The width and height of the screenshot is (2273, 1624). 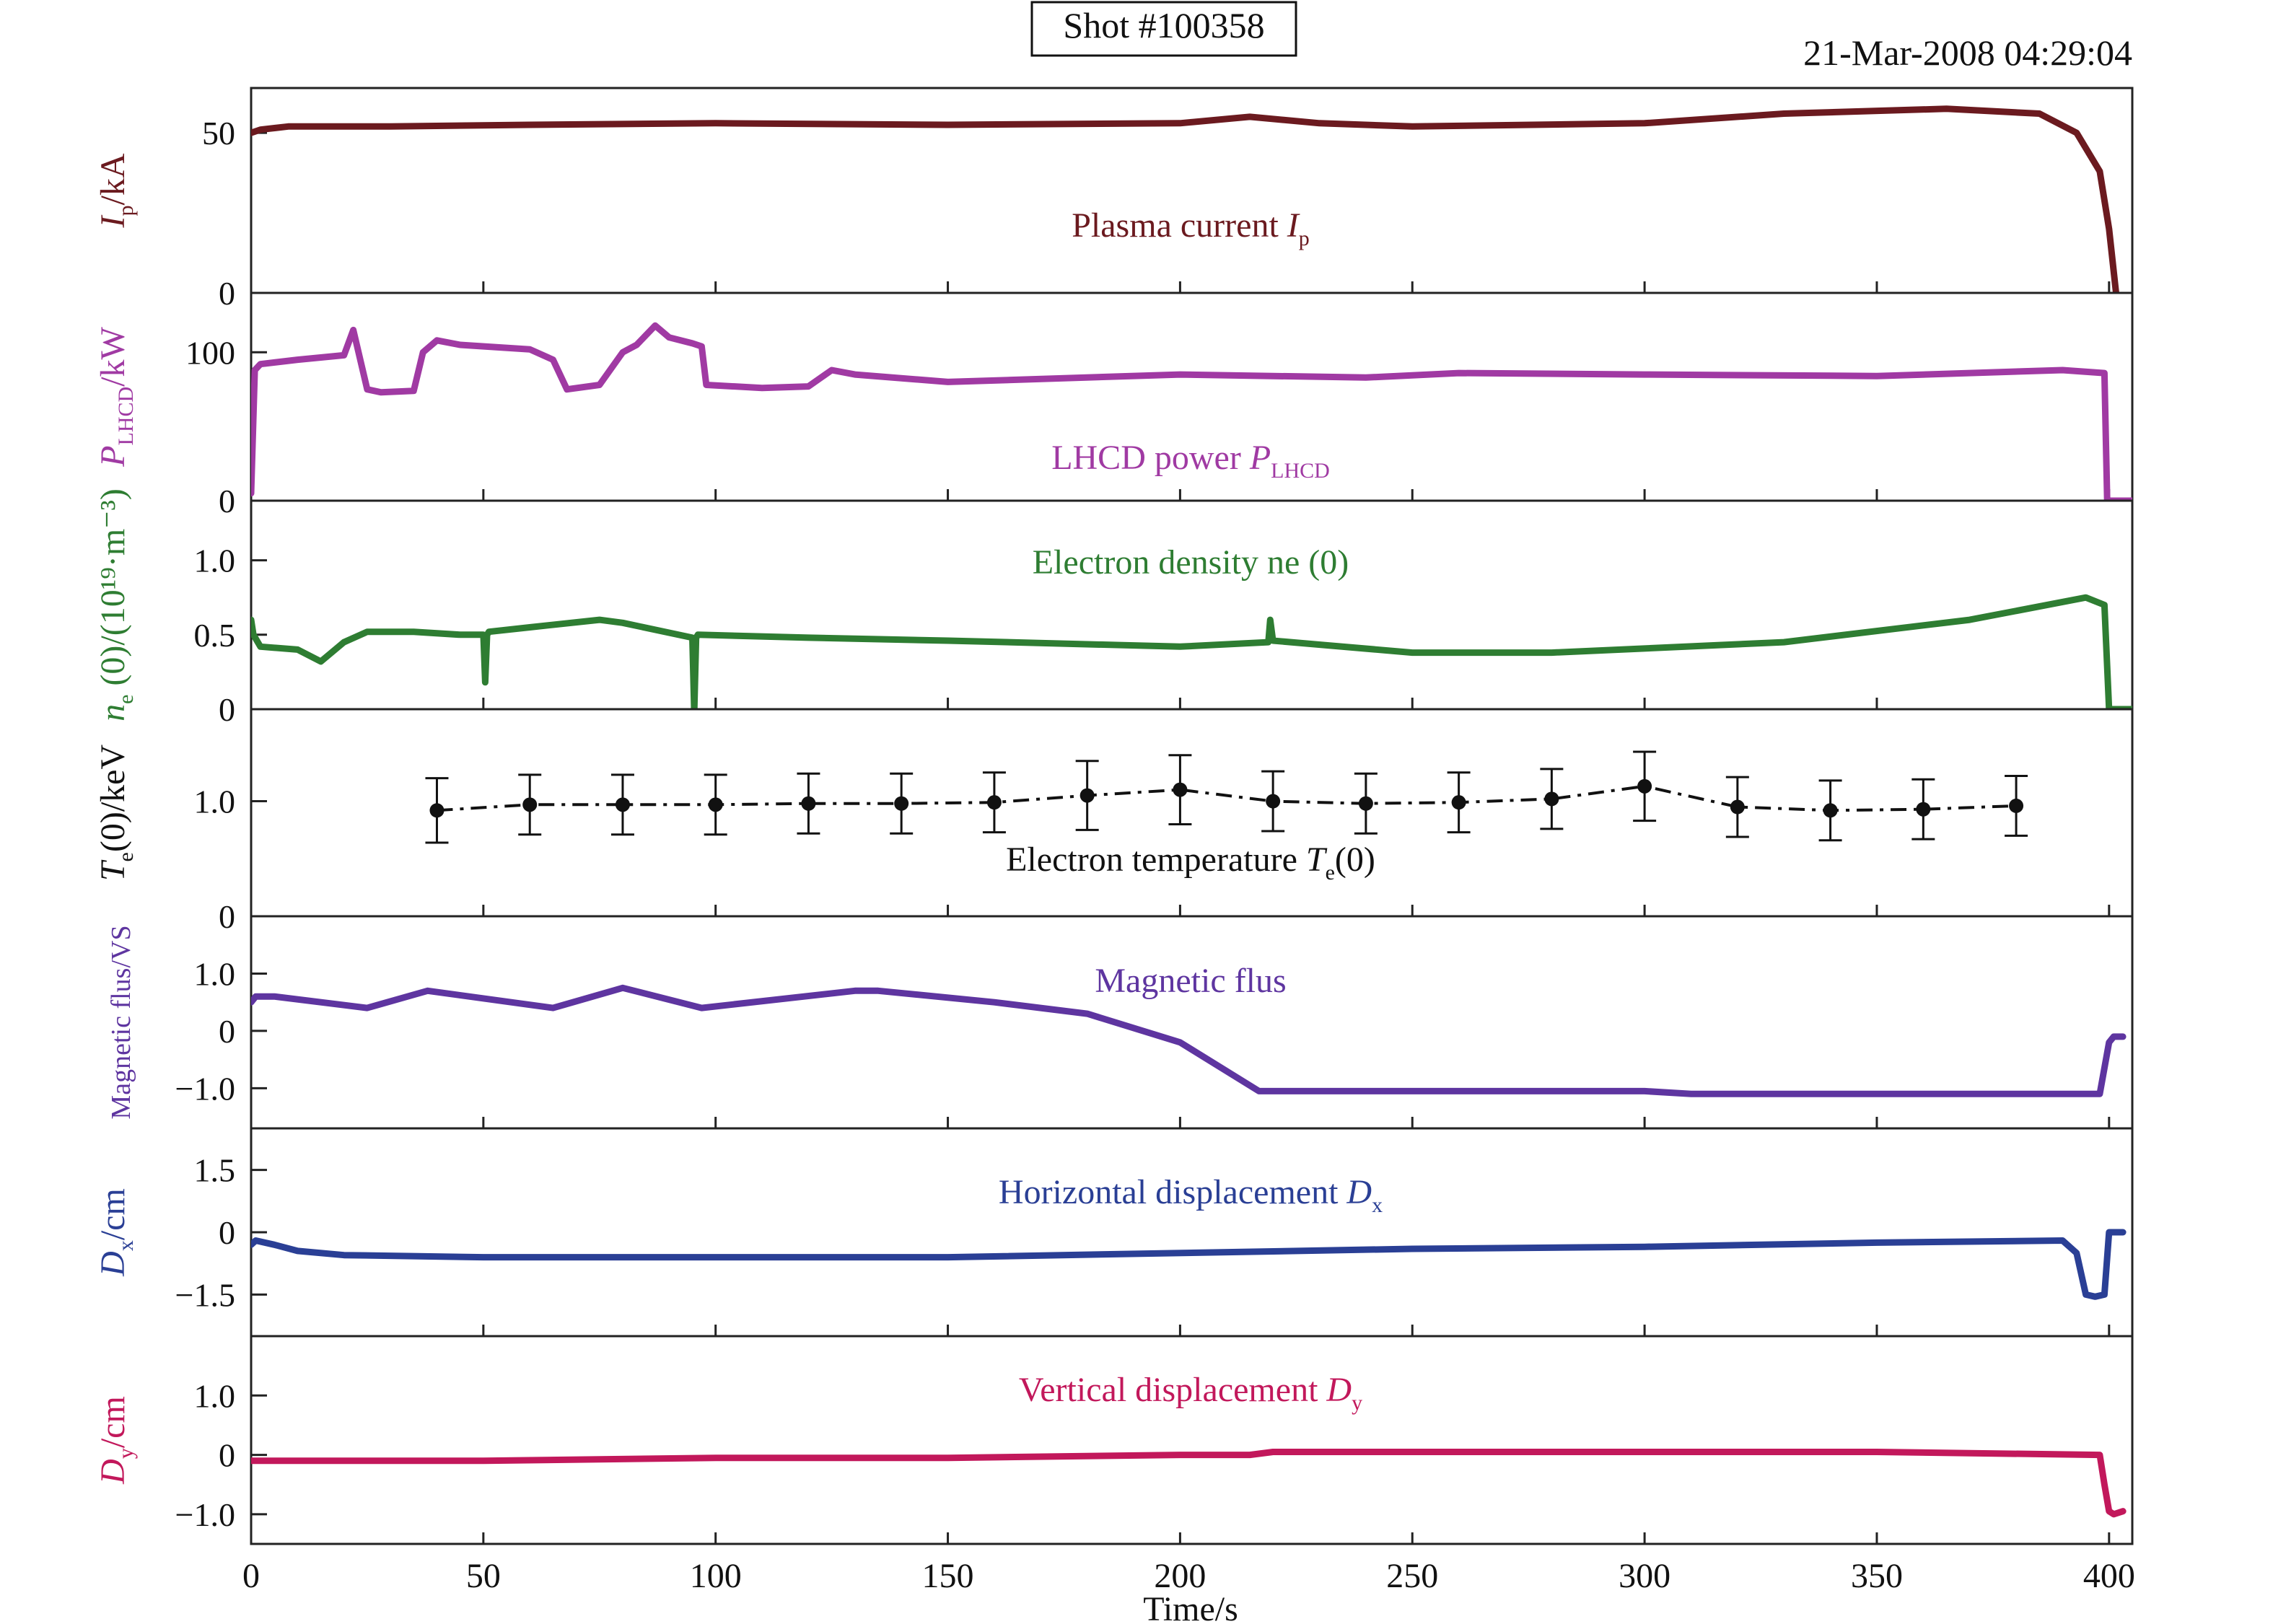 I want to click on x-axis-label: Time/s, so click(x=1190, y=1607).